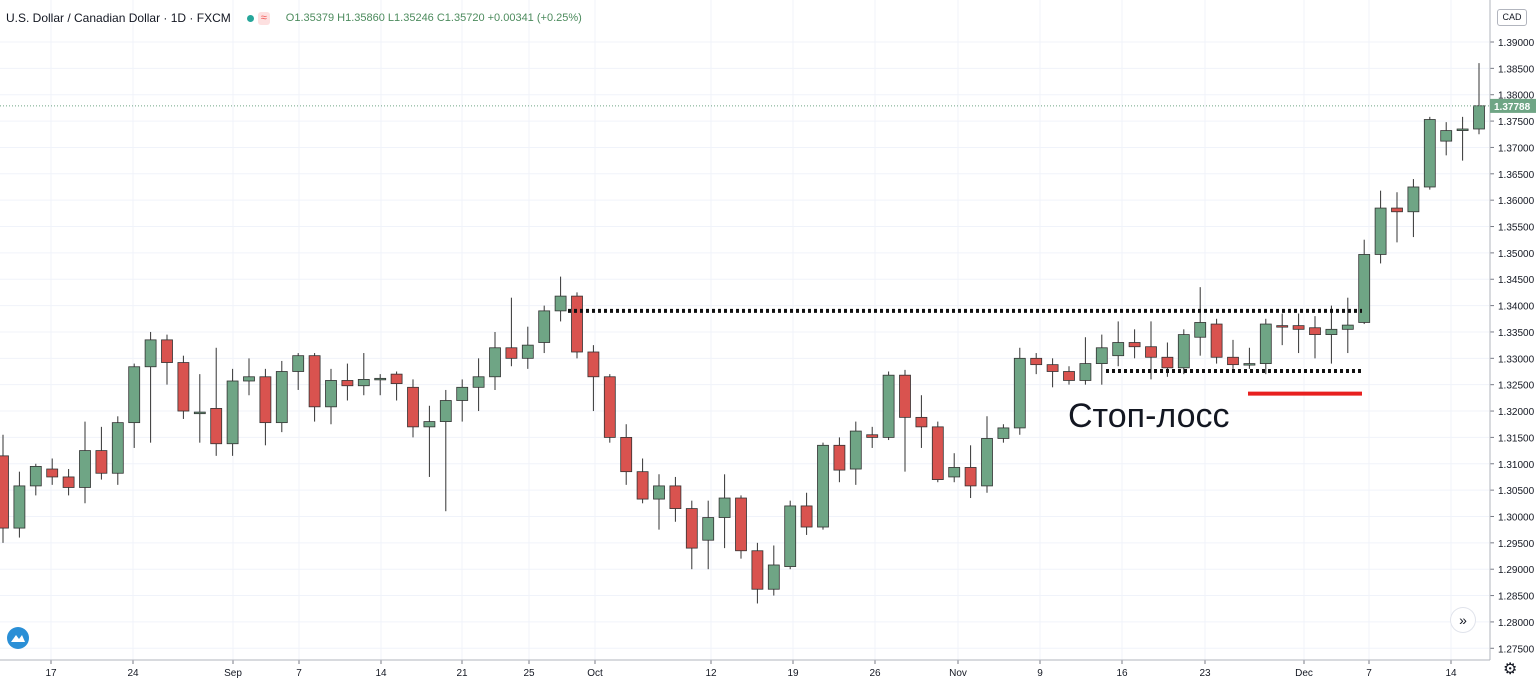  What do you see at coordinates (1040, 673) in the screenshot?
I see `time-tick-label: 9` at bounding box center [1040, 673].